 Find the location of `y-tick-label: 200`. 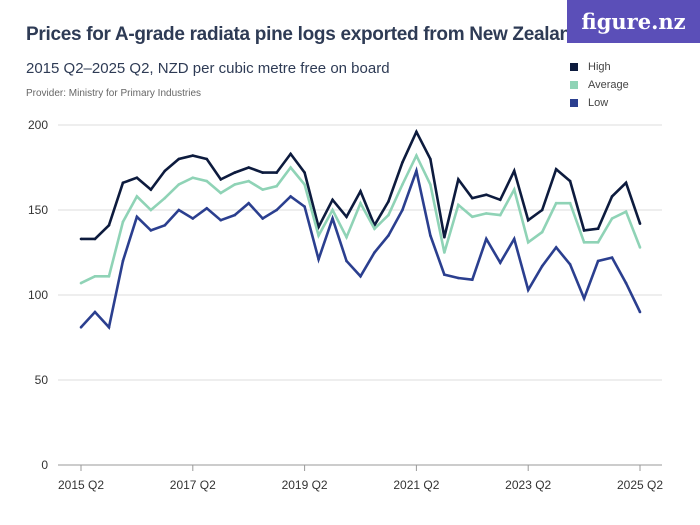

y-tick-label: 200 is located at coordinates (38, 125).